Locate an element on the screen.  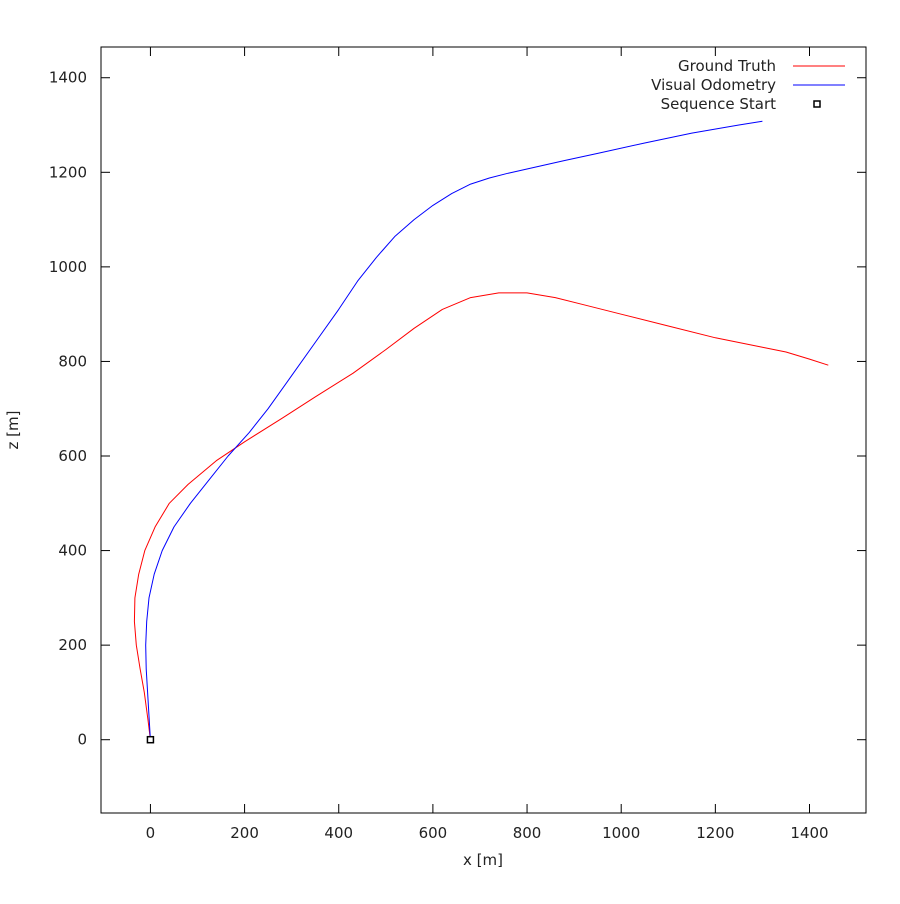
x-tick-label: 1000 is located at coordinates (621, 833).